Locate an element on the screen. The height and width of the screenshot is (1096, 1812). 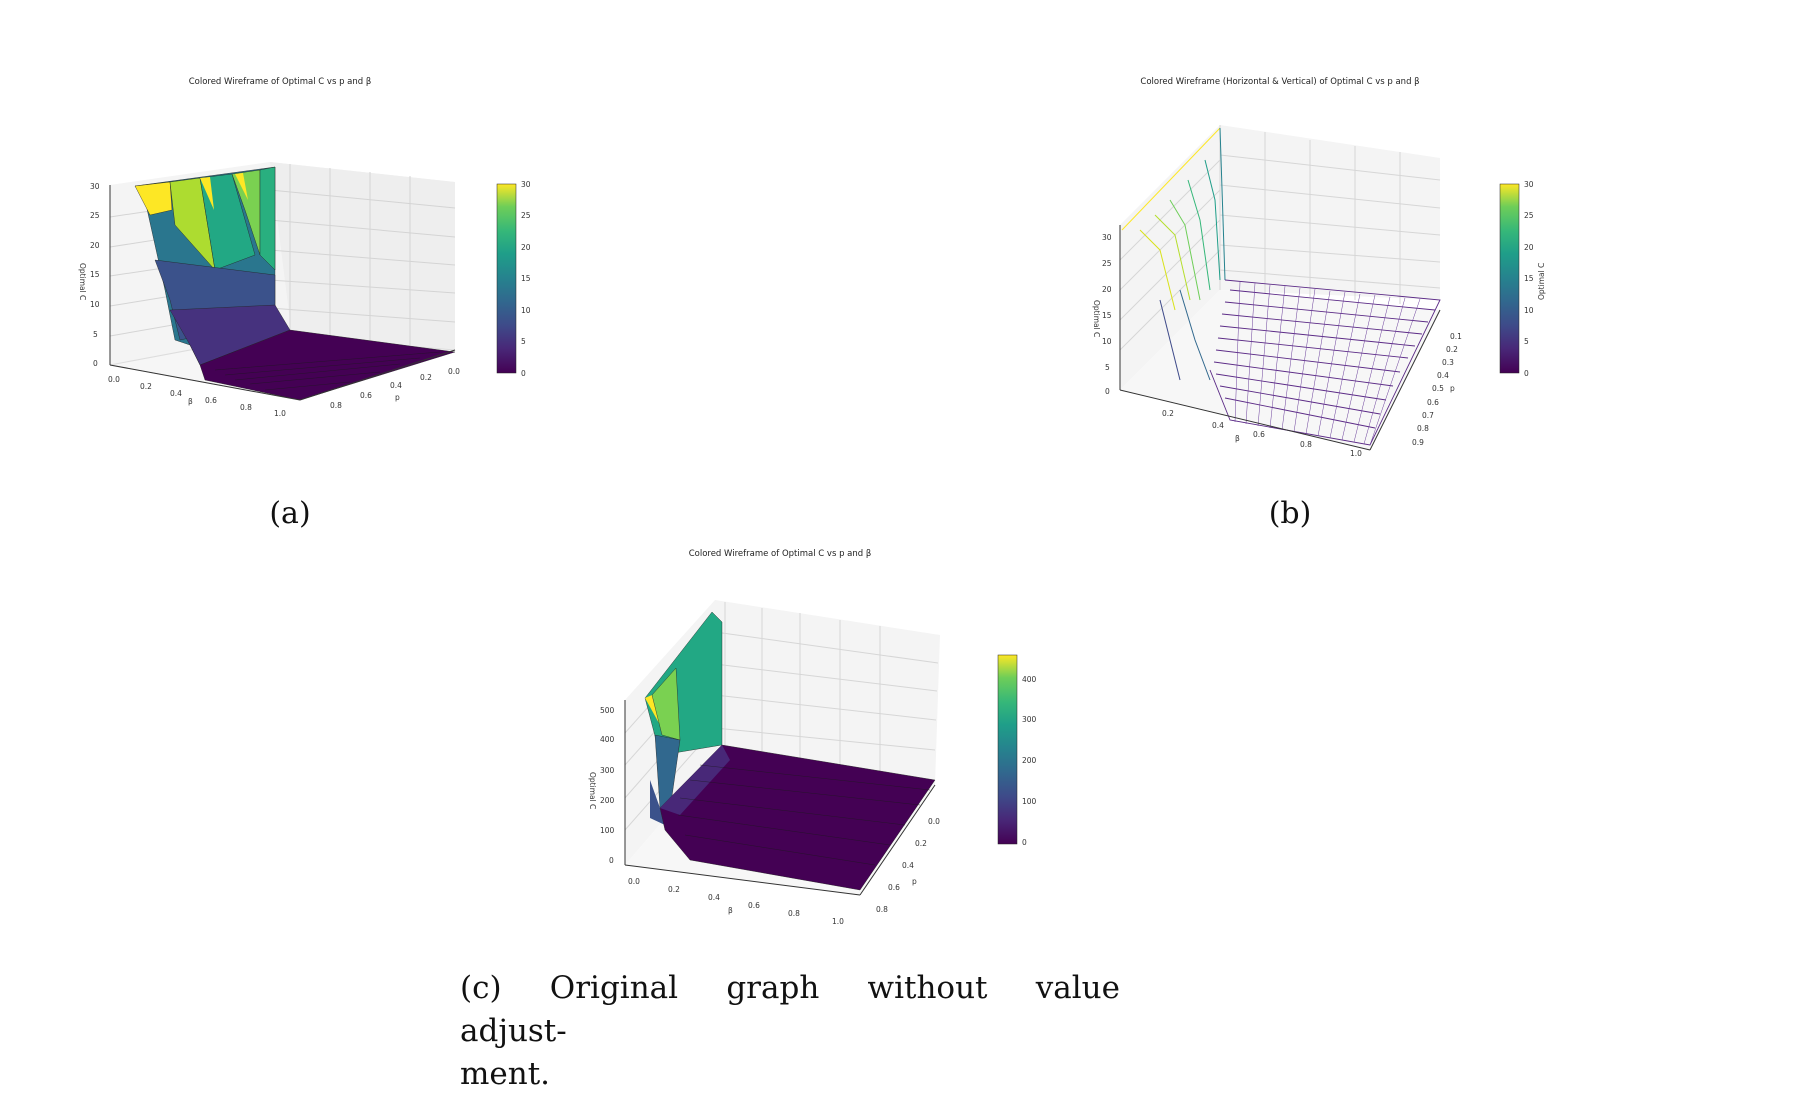
figure-c-caption-line1: (c) Original graph without value adjust- is located at coordinates (790, 1009).